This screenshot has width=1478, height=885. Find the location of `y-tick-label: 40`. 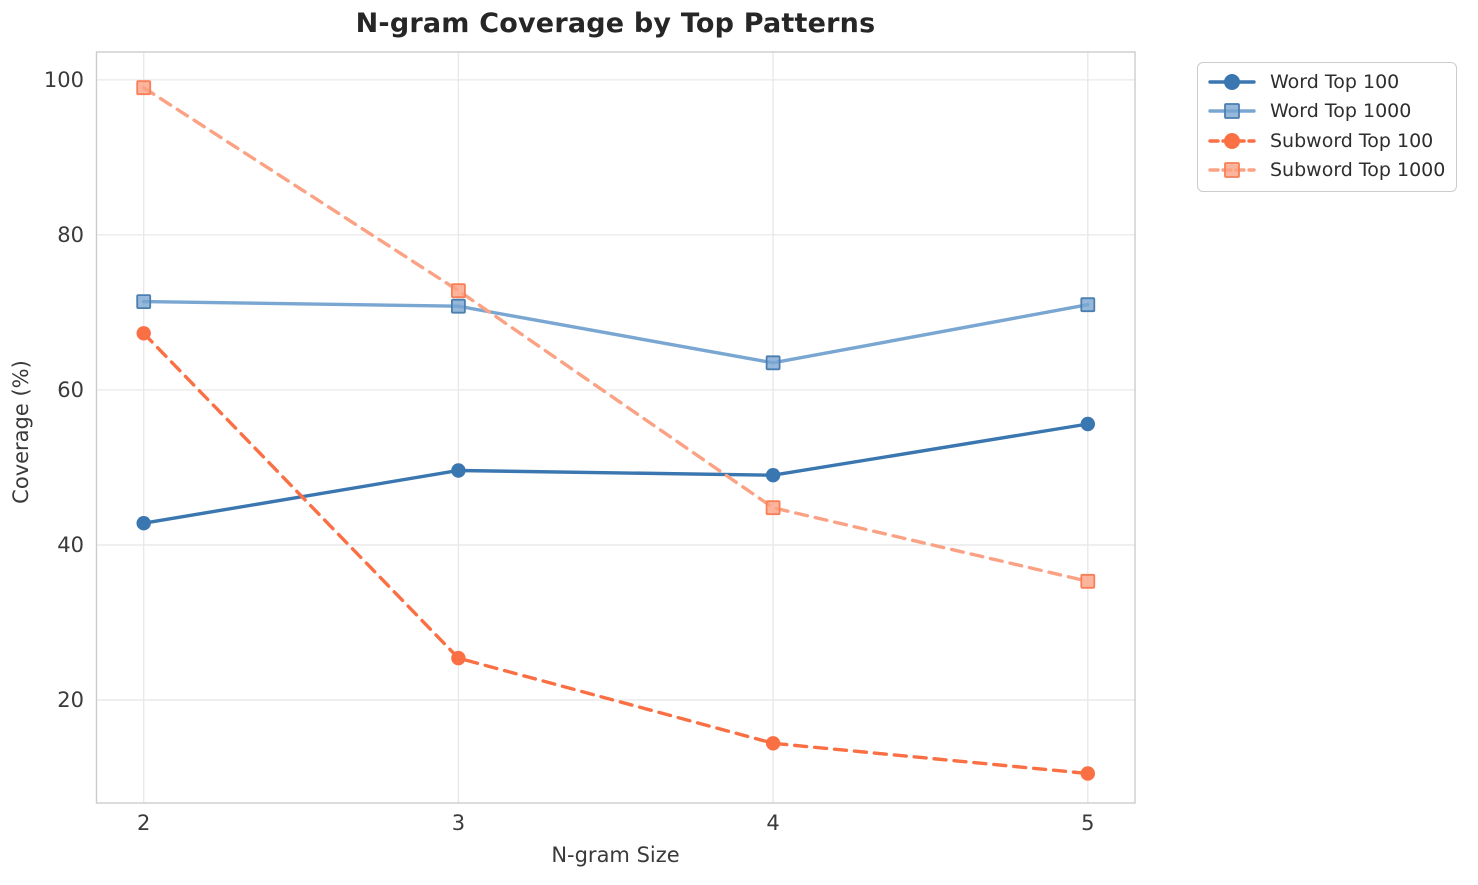

y-tick-label: 40 is located at coordinates (70, 544).